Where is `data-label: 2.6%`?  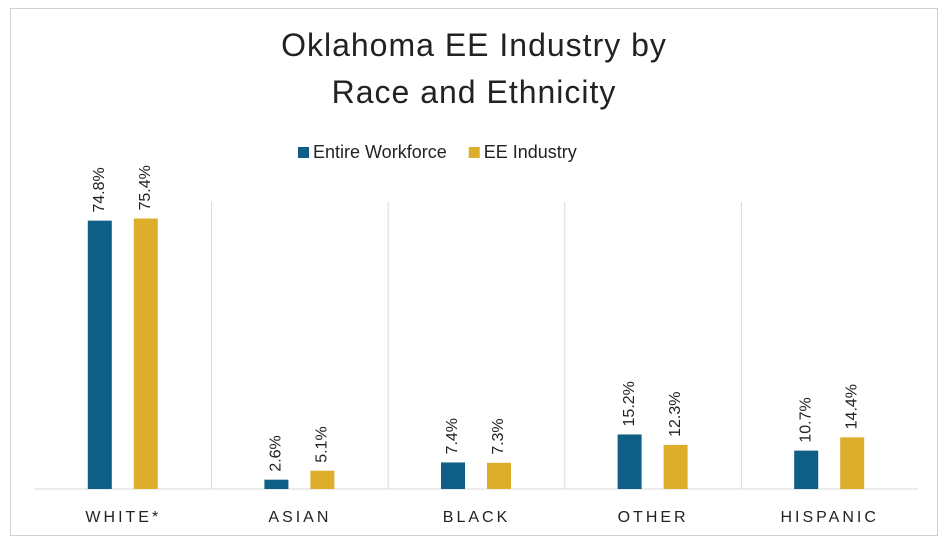 data-label: 2.6% is located at coordinates (276, 453).